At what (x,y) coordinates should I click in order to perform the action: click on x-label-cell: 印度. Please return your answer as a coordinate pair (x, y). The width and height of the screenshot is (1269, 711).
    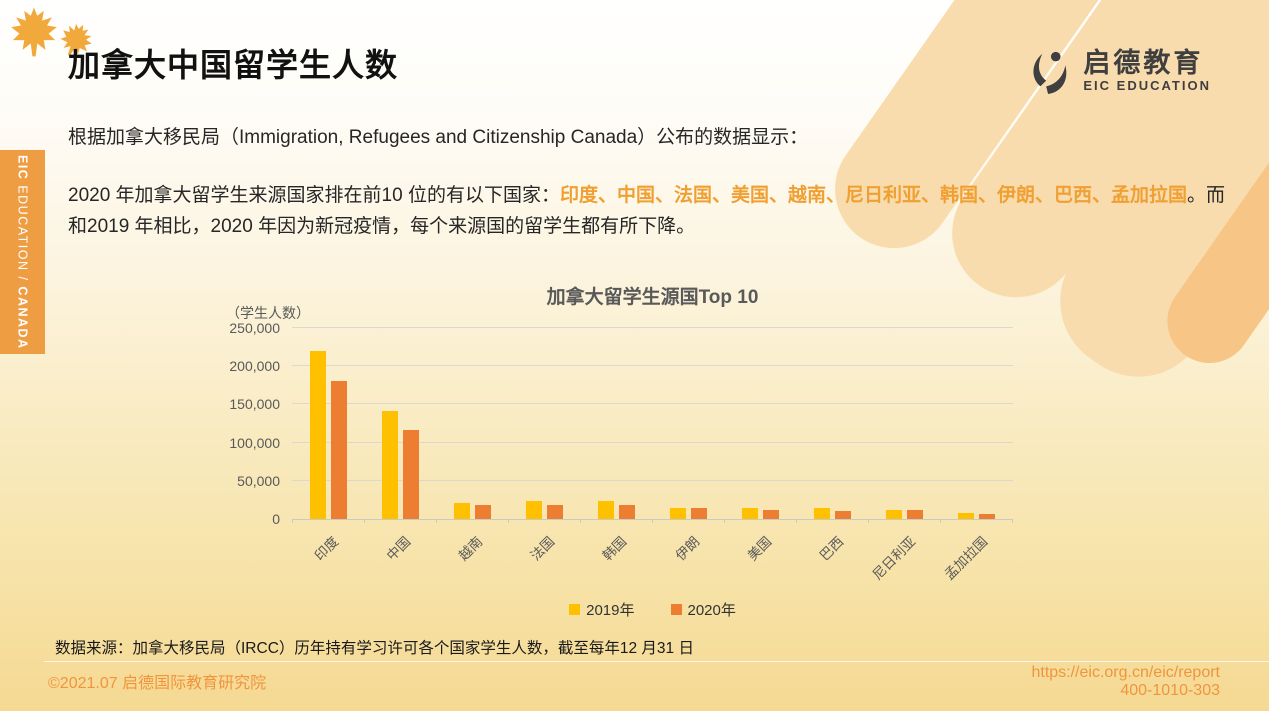
    Looking at the image, I should click on (328, 563).